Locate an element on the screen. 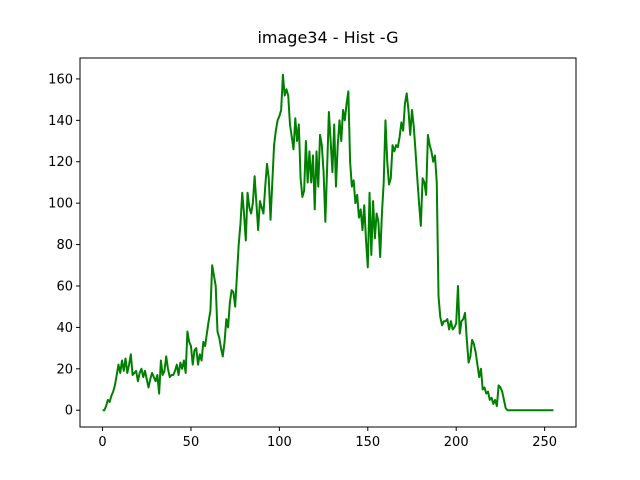 Image resolution: width=640 pixels, height=480 pixels. y-tick-label: 60 is located at coordinates (64, 286).